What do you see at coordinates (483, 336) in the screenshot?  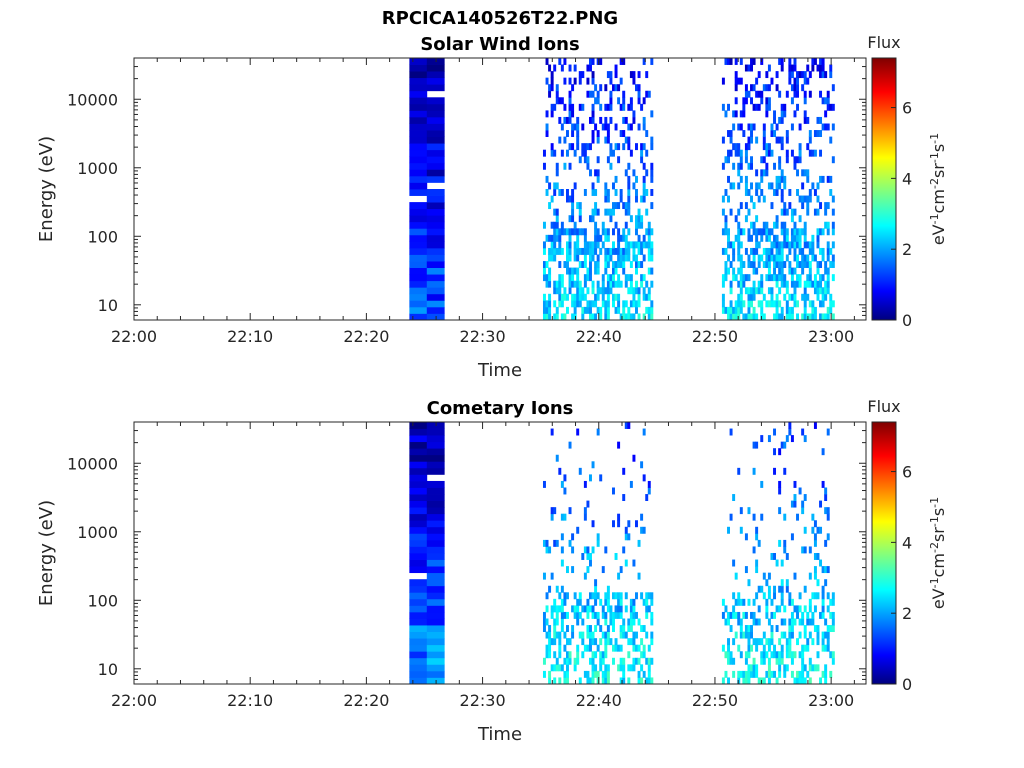 I see `x-tick-label: 22:30` at bounding box center [483, 336].